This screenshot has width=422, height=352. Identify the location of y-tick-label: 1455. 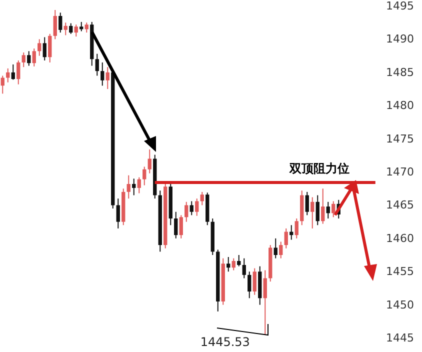
(400, 271).